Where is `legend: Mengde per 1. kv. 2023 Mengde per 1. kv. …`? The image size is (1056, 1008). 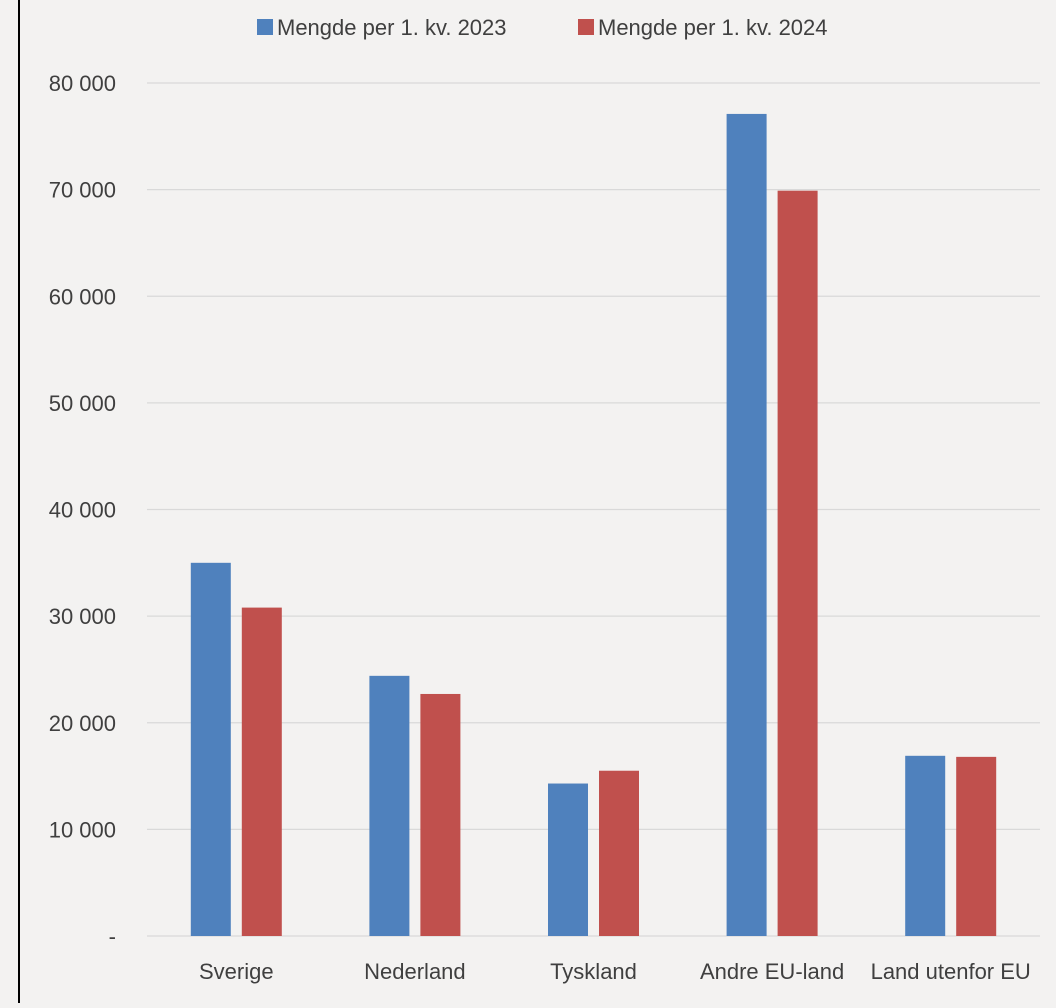
legend: Mengde per 1. kv. 2023 Mengde per 1. kv. … is located at coordinates (542, 27).